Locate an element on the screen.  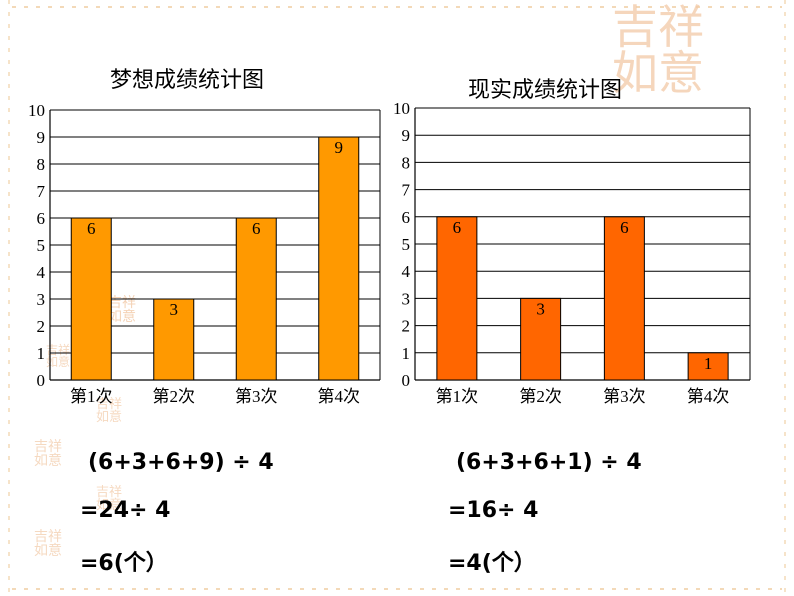
chart-title-dream: 梦想成绩统计图 is located at coordinates (187, 80).